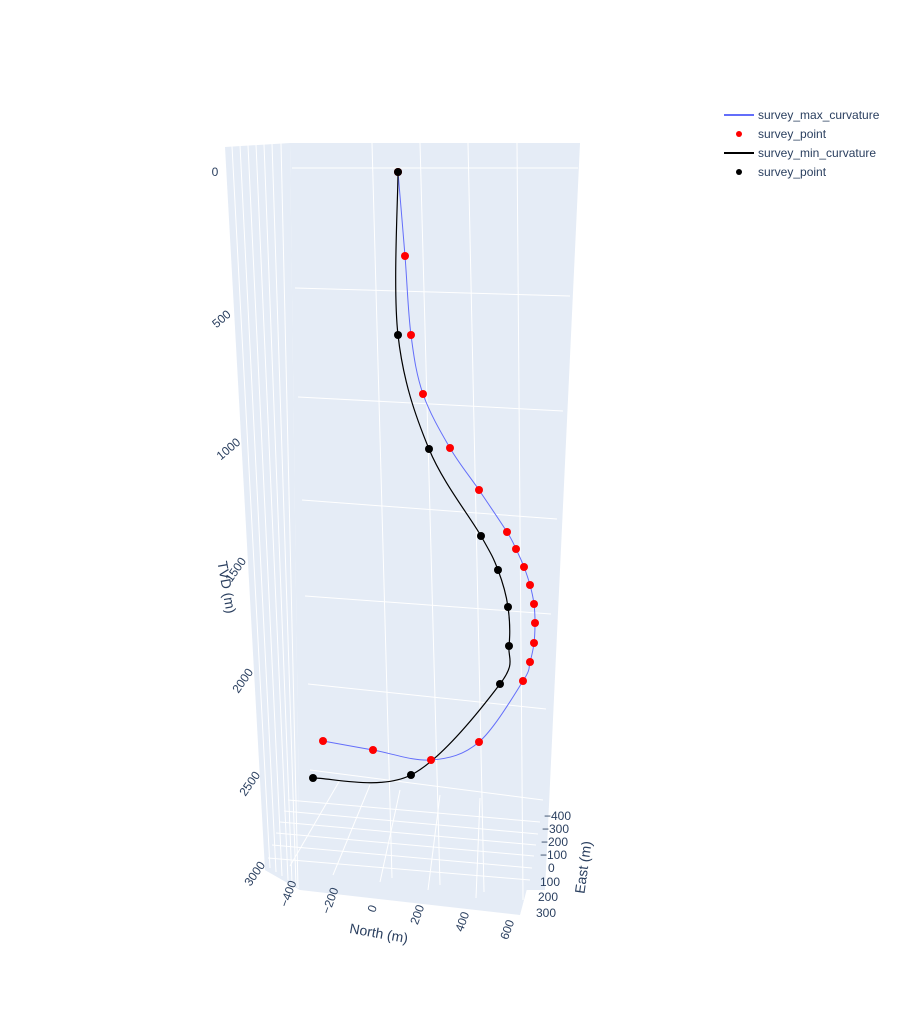 This screenshot has width=898, height=1029. Describe the element at coordinates (546, 913) in the screenshot. I see `east-tick-label: 300` at that location.